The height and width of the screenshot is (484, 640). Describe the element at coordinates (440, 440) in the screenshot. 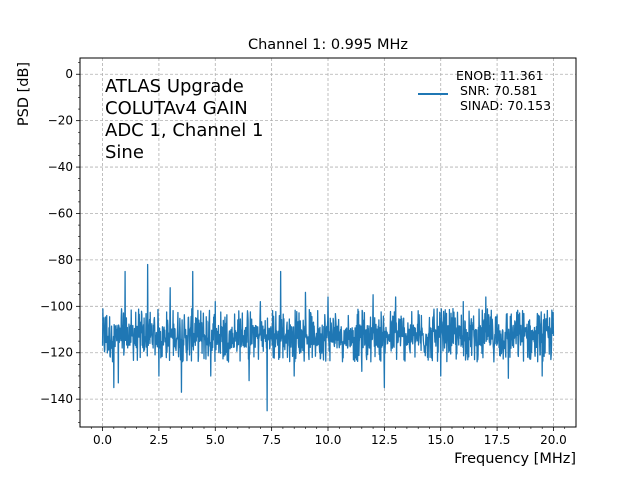

I see `x-tick-label: 15.0` at that location.